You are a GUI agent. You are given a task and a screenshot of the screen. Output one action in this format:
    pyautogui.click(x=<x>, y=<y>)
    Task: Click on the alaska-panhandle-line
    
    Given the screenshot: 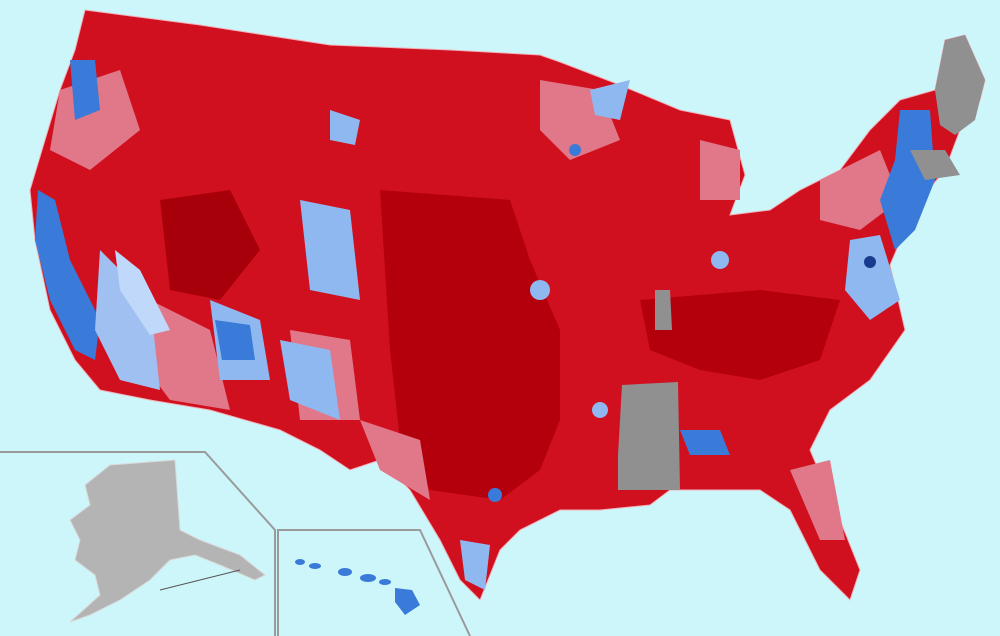 What is the action you would take?
    pyautogui.click(x=200, y=580)
    